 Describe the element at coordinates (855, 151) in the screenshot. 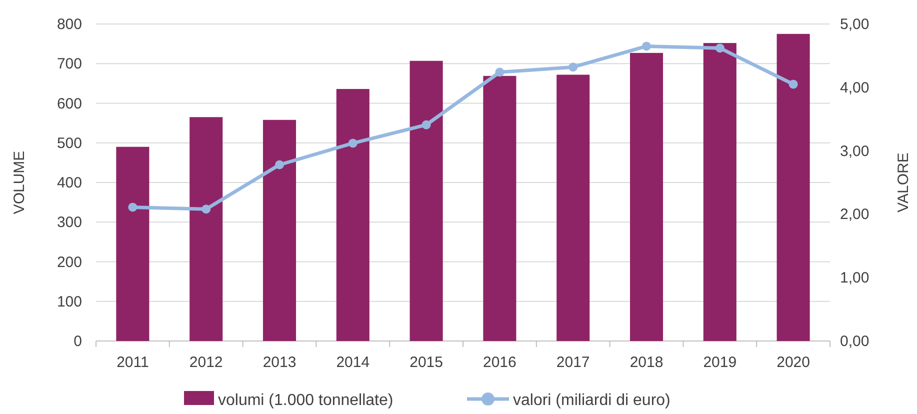

I see `y2-tick-label: 3,00` at that location.